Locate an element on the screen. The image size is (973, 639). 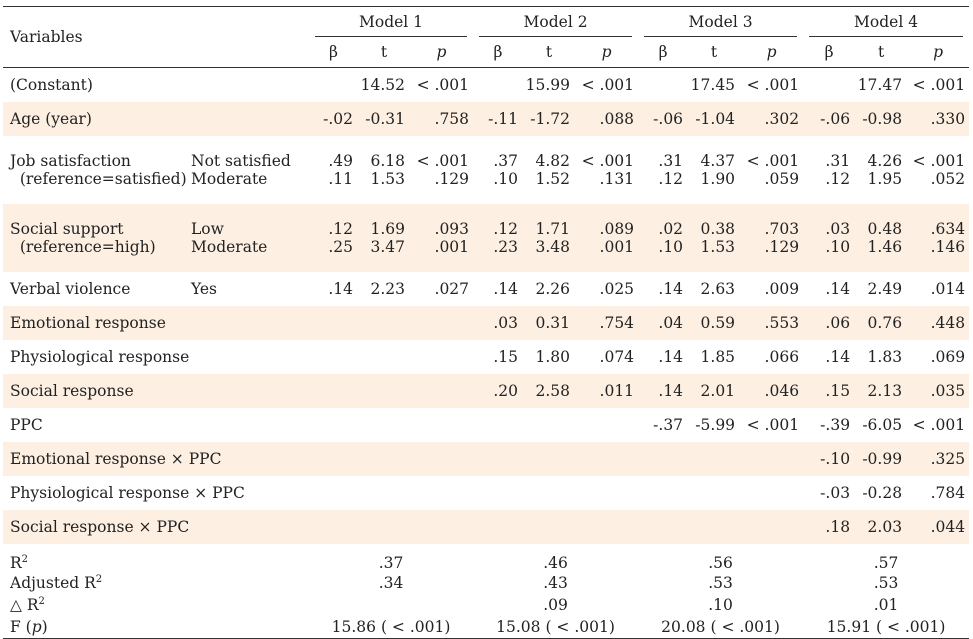
table-cell: 4.37 is located at coordinates (718, 161).